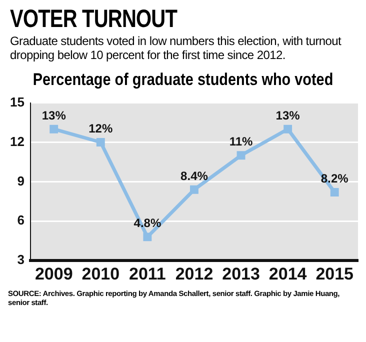  I want to click on x-tick-label: 2012, so click(194, 274).